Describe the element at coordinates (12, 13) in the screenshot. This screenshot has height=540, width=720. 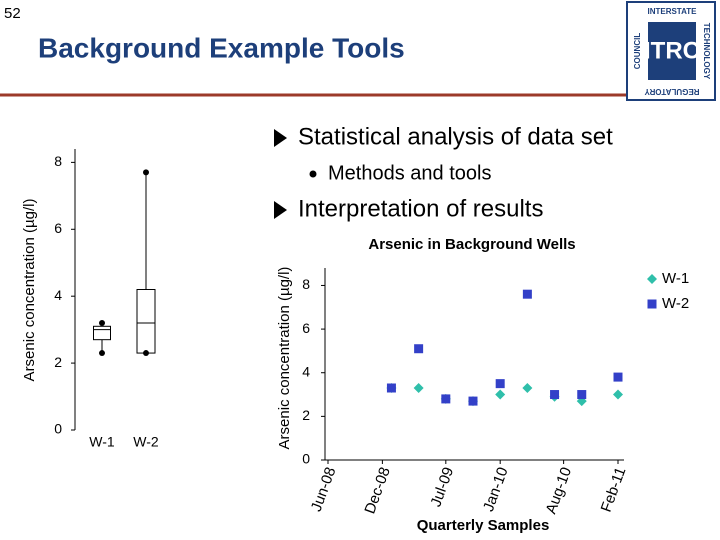
I see `page-number: 52` at that location.